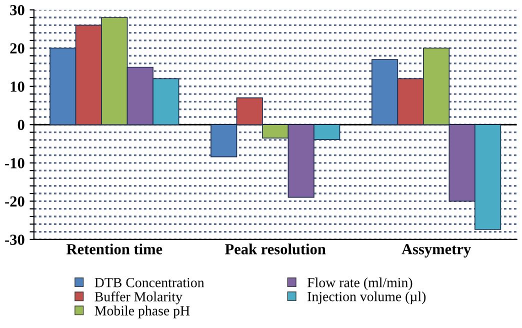  Describe the element at coordinates (436, 251) in the screenshot. I see `x-tick-label: Assymetry` at that location.